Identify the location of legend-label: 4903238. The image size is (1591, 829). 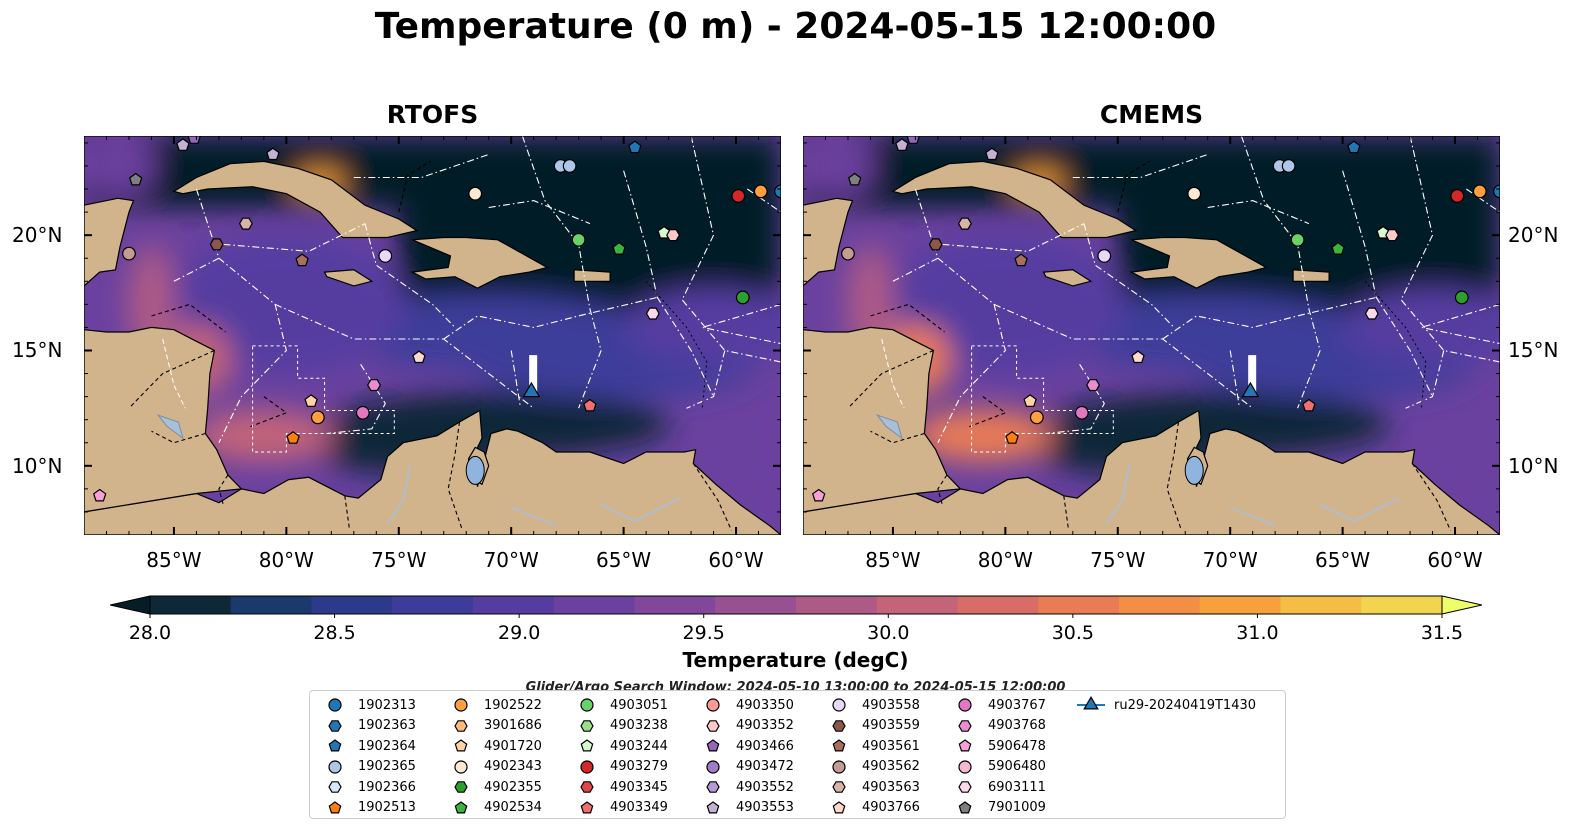
(639, 725).